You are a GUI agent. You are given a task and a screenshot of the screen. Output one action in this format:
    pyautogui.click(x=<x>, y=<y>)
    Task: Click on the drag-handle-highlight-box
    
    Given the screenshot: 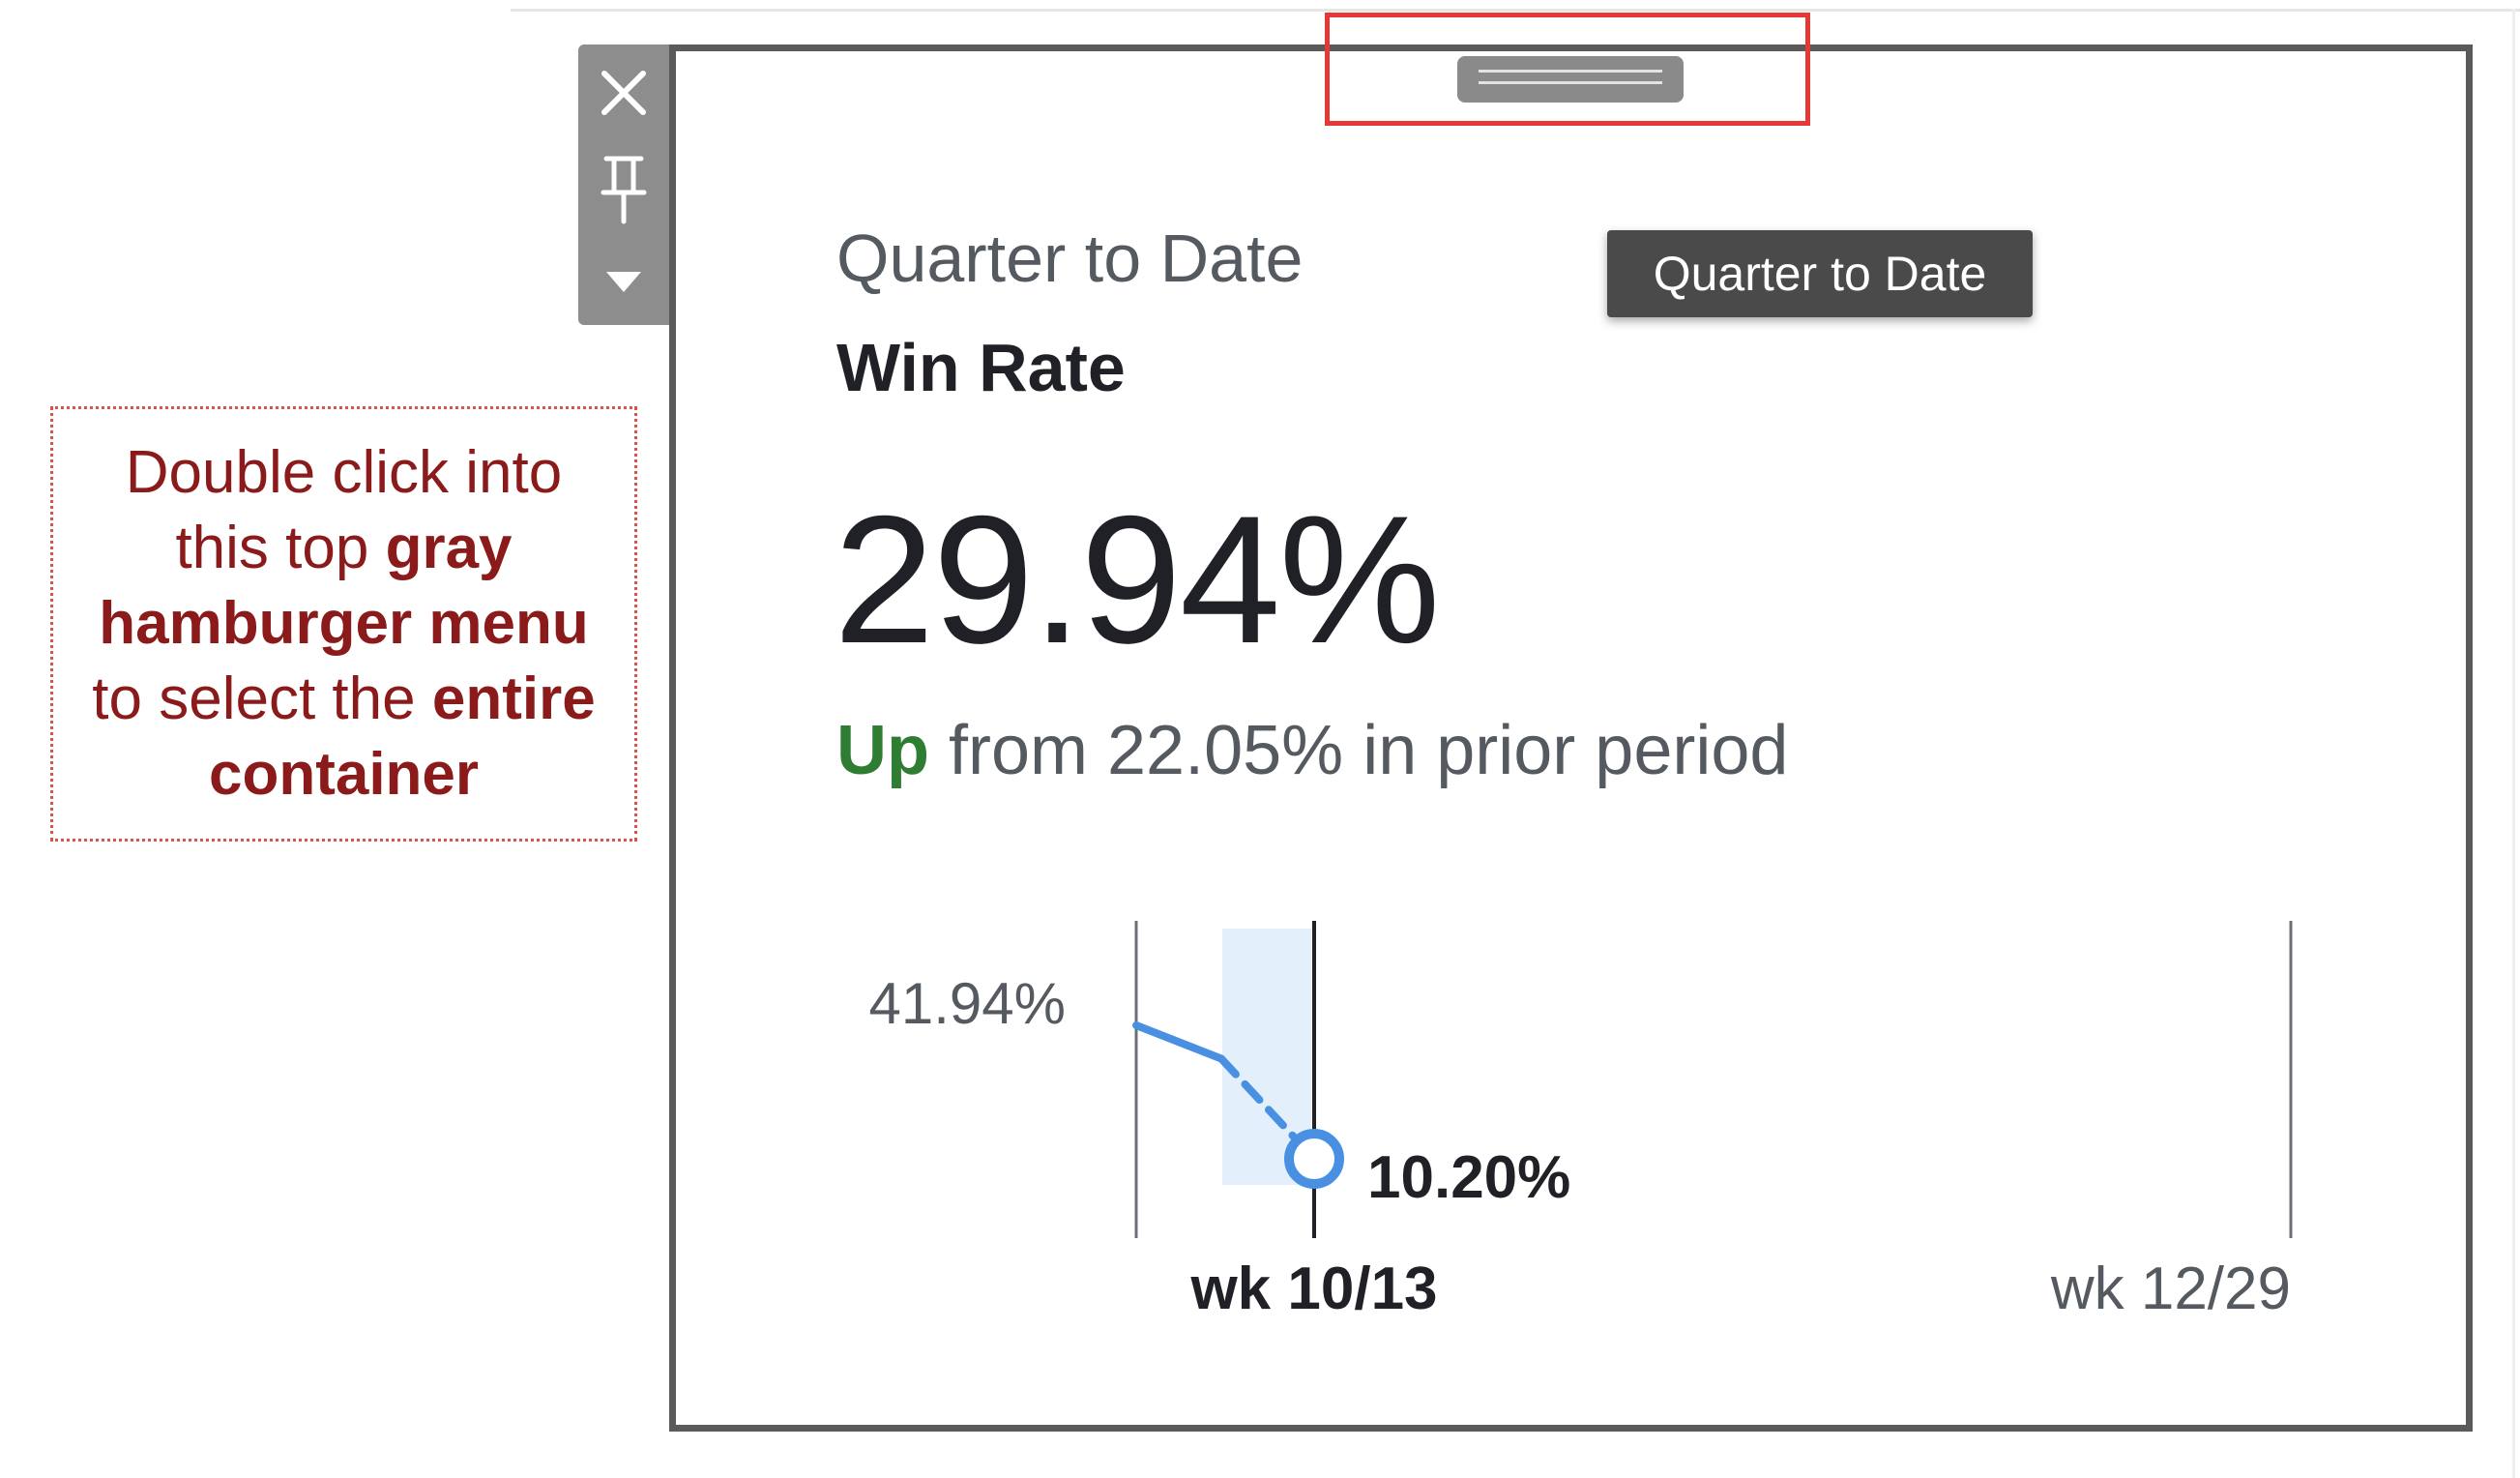 What is the action you would take?
    pyautogui.click(x=1567, y=69)
    